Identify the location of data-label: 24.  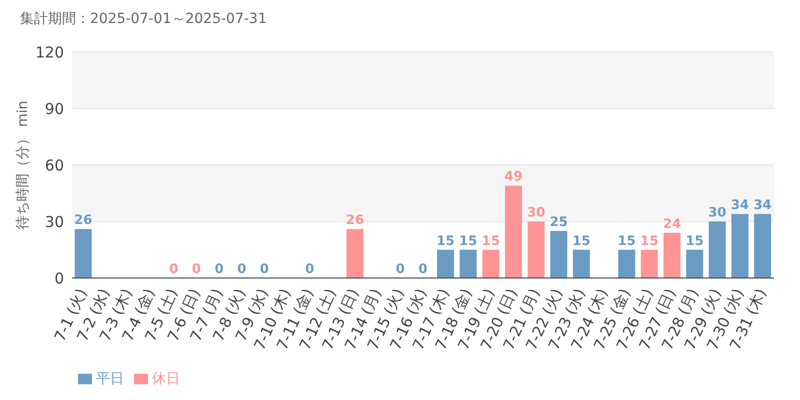
(672, 224).